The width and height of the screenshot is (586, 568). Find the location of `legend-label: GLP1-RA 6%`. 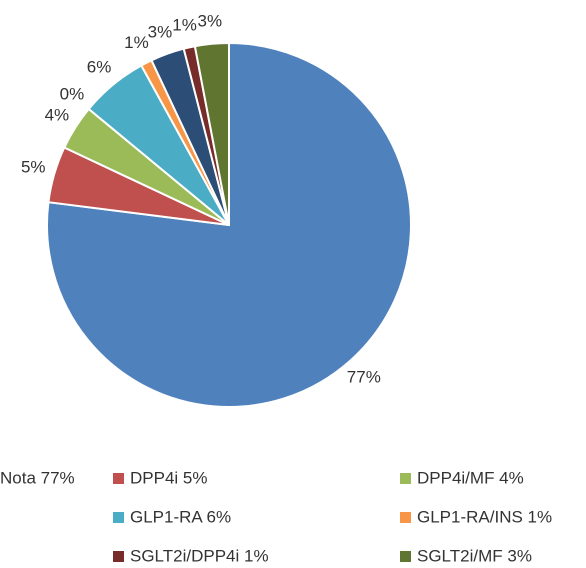

legend-label: GLP1-RA 6% is located at coordinates (180, 516).